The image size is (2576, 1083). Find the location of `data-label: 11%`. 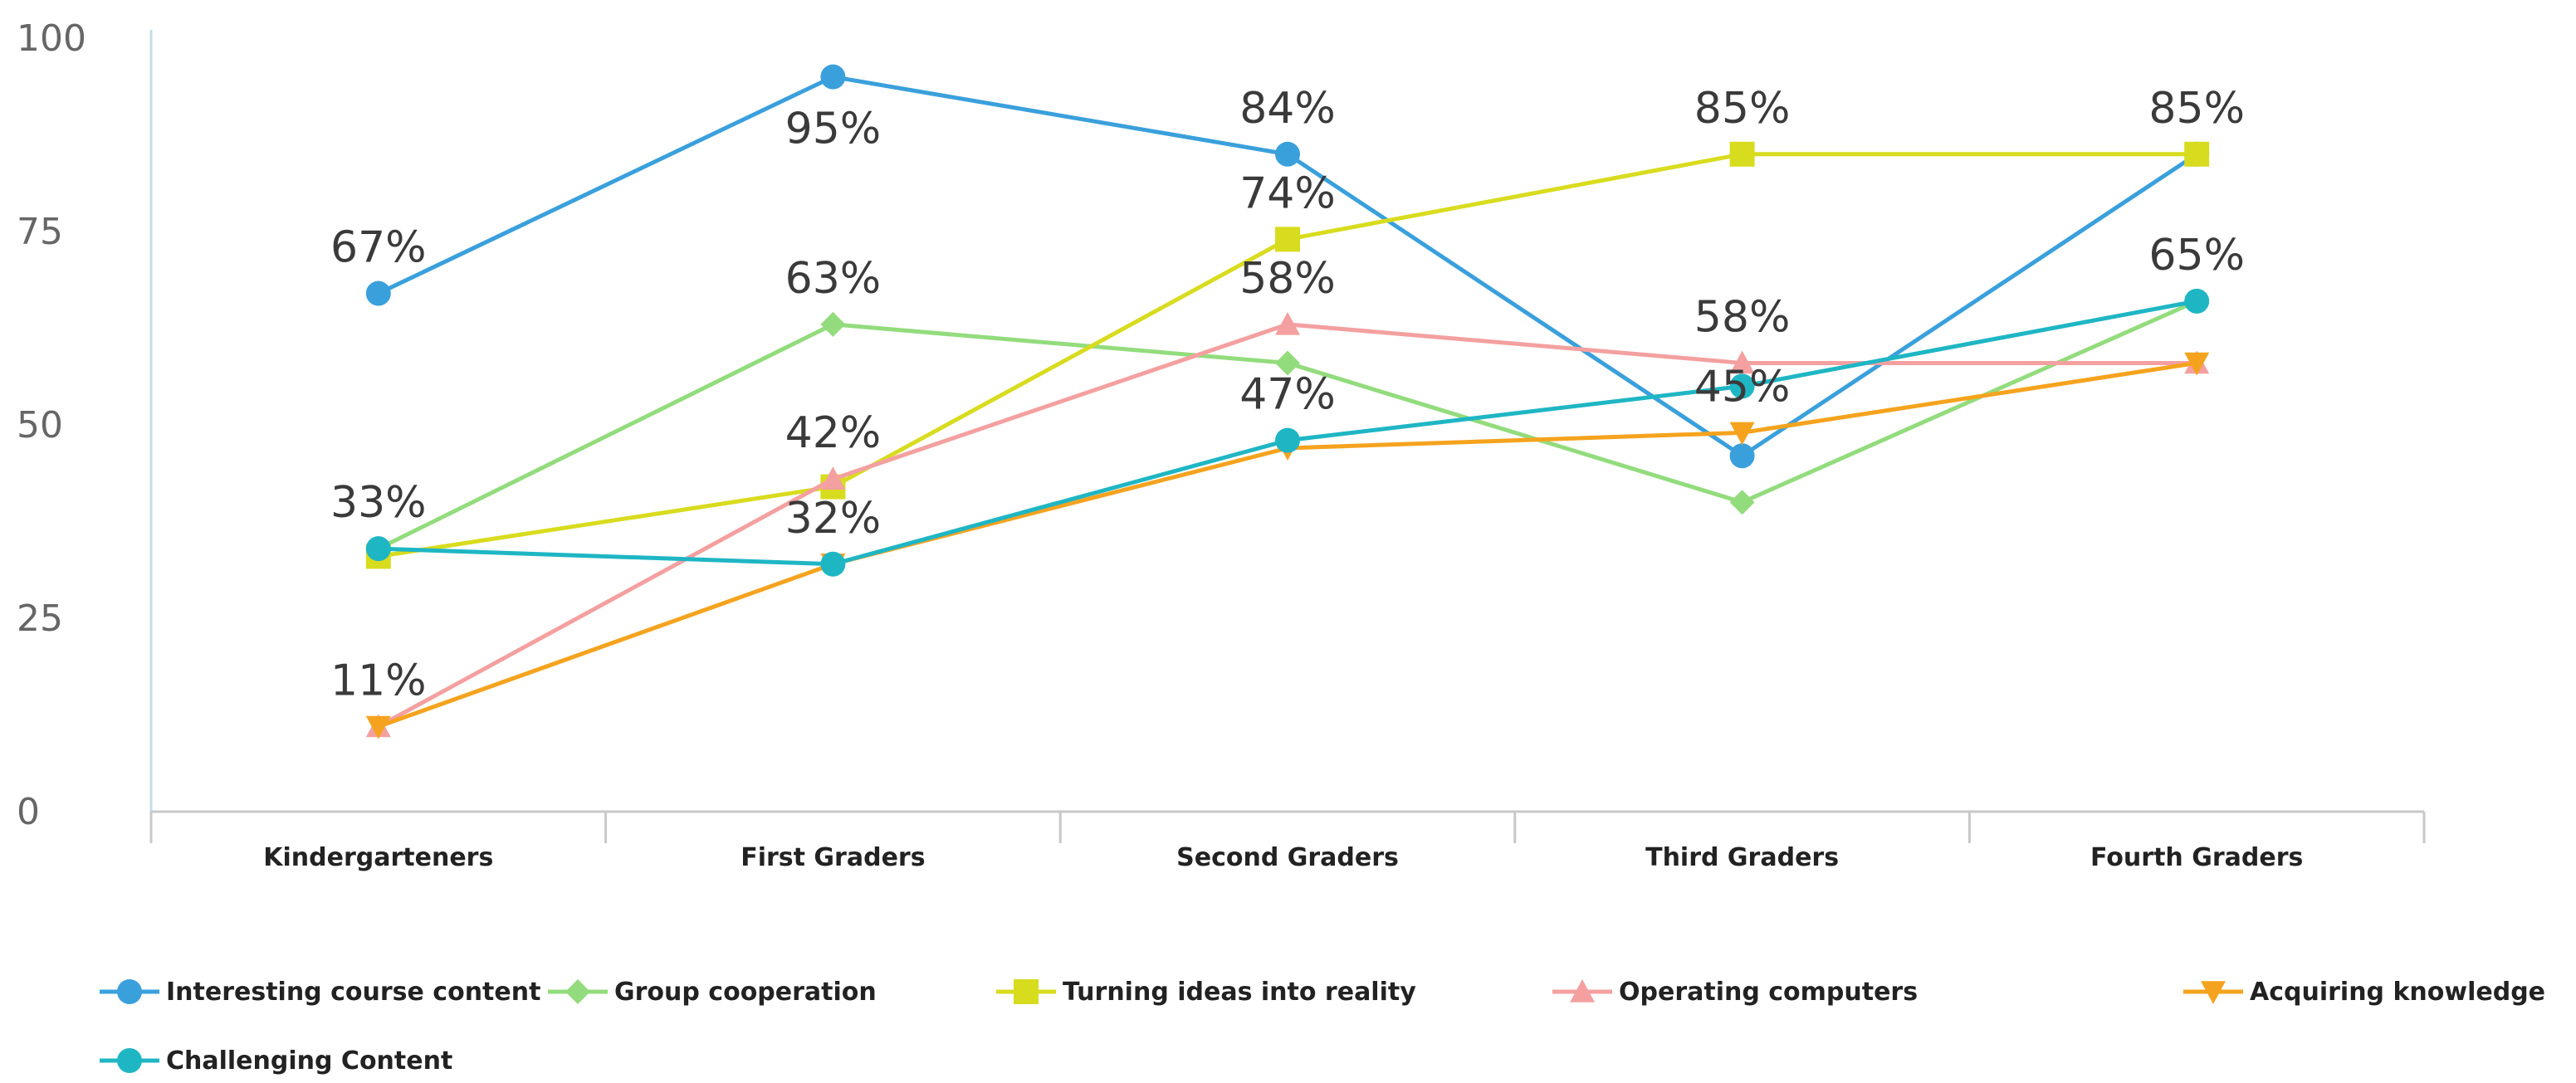

data-label: 11% is located at coordinates (378, 680).